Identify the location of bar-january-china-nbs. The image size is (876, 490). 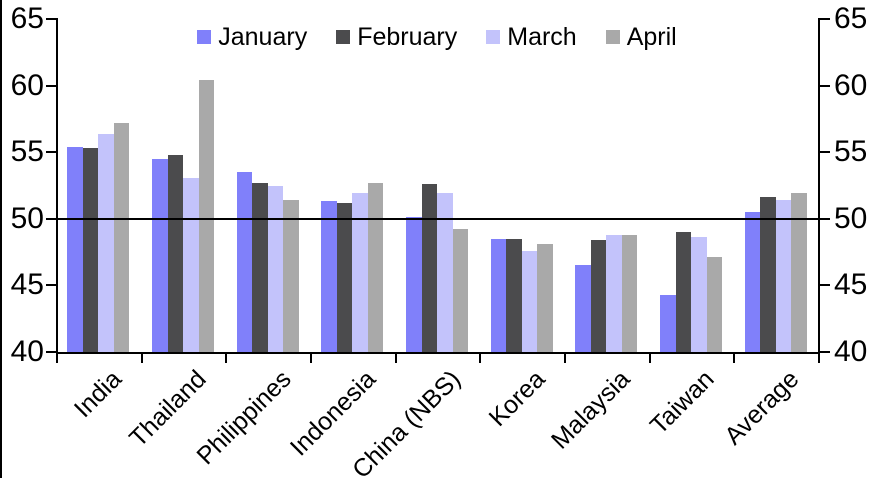
(414, 284).